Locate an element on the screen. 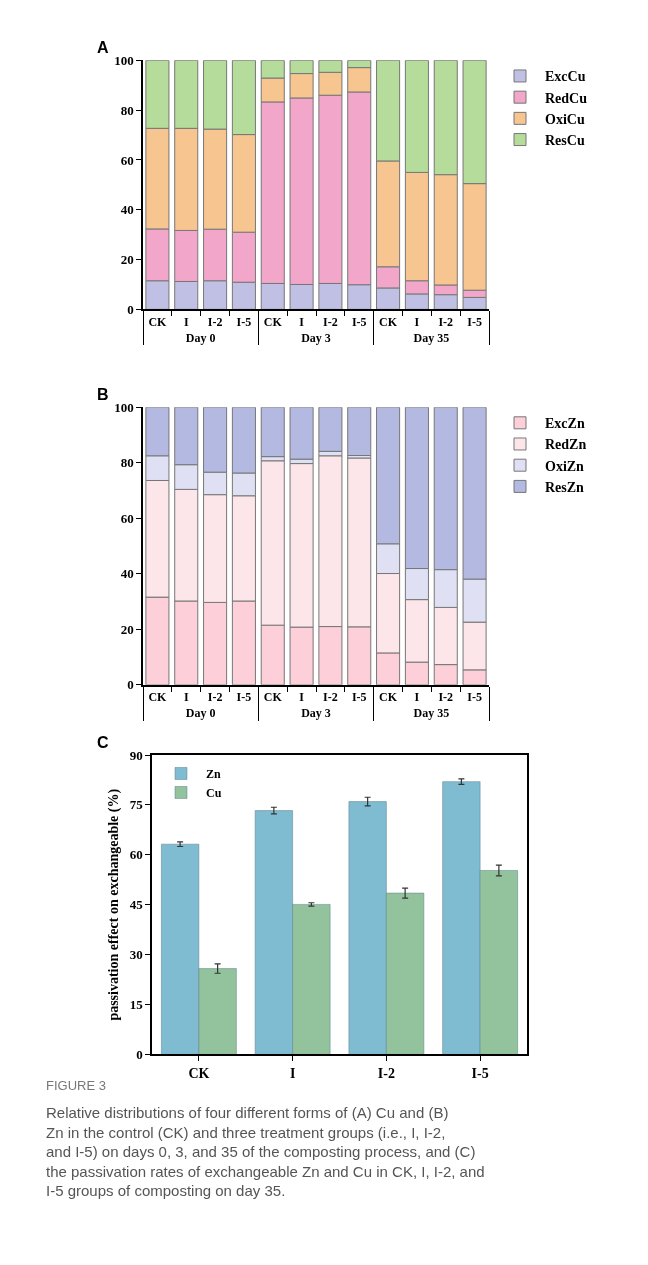  legend-label: Cu is located at coordinates (214, 793).